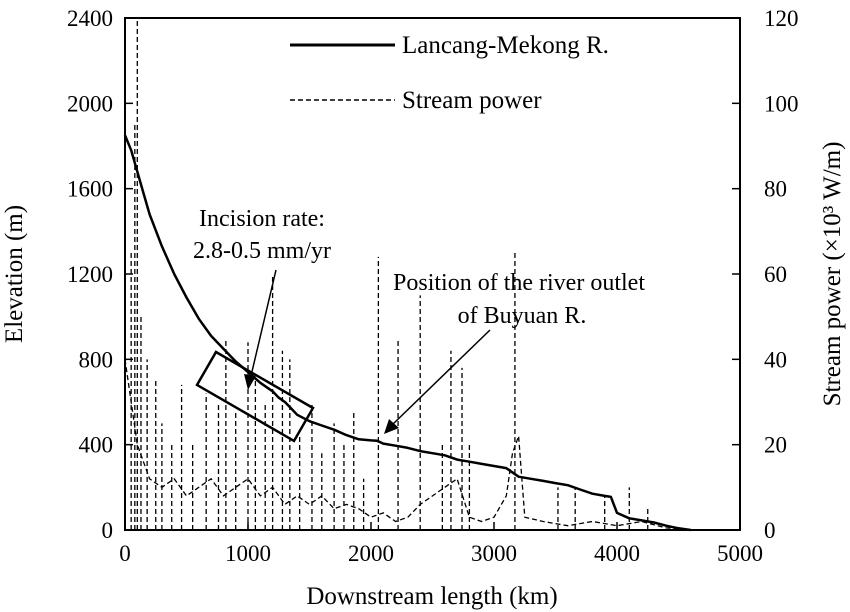 This screenshot has height=612, width=850. What do you see at coordinates (90, 274) in the screenshot?
I see `y-tick-label: 1200` at bounding box center [90, 274].